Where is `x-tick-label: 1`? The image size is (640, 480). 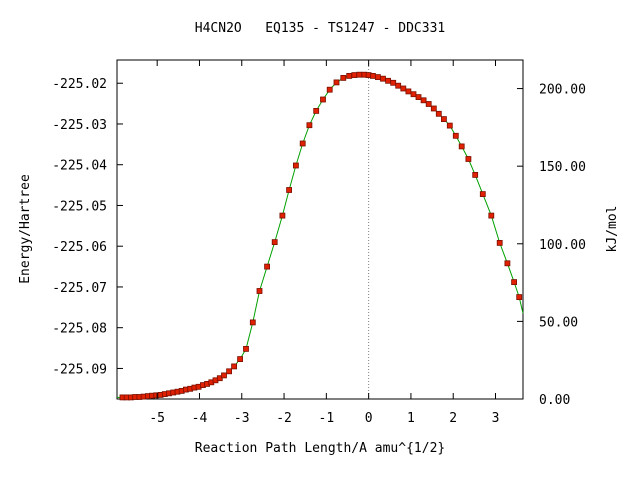 x-tick-label: 1 is located at coordinates (411, 418).